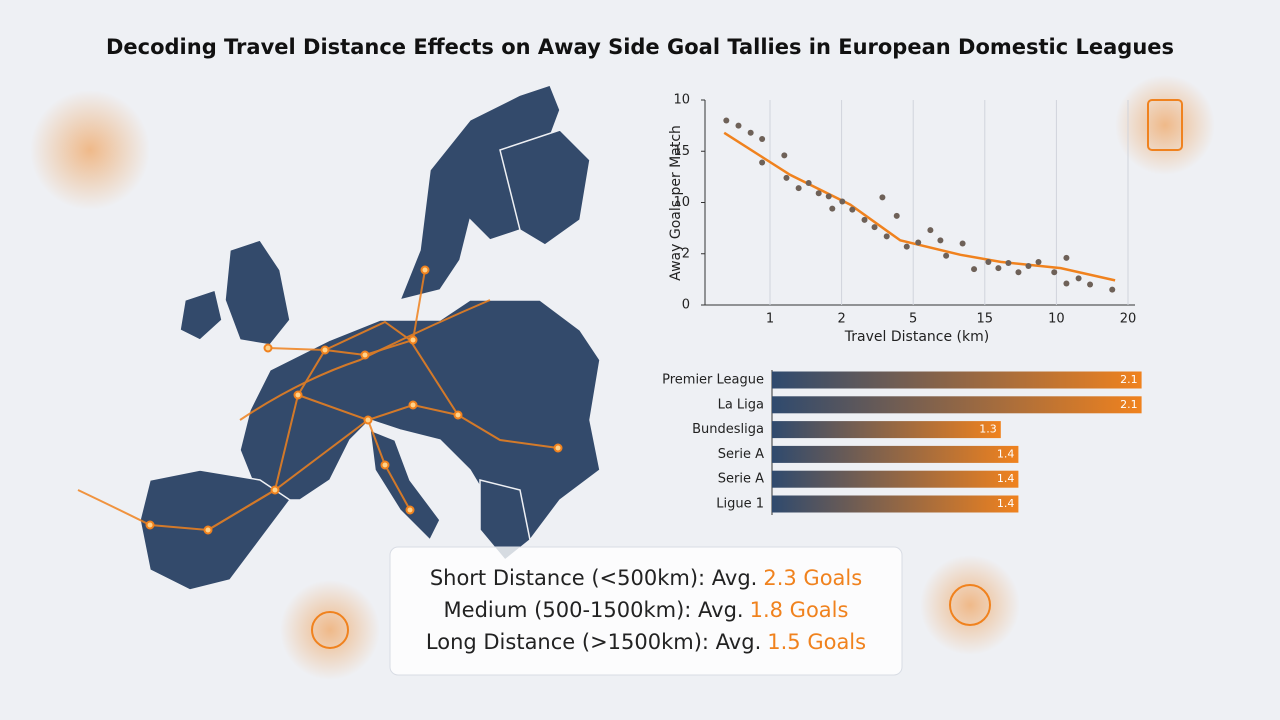  I want to click on x-tick-label: 10, so click(1056, 319).